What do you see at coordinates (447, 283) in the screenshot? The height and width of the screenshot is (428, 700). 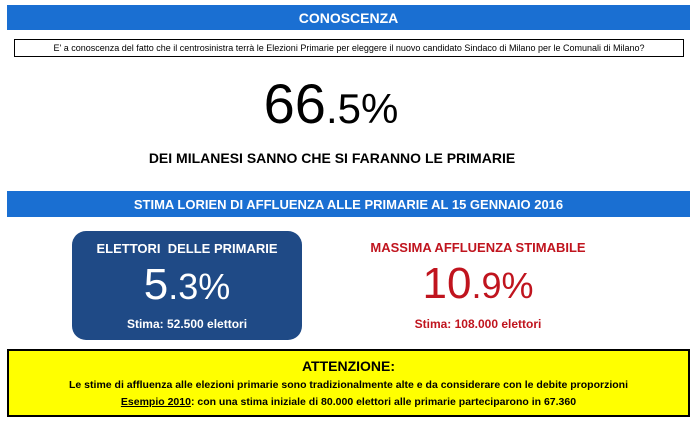 I see `max-turnout-pct-integer: 10` at bounding box center [447, 283].